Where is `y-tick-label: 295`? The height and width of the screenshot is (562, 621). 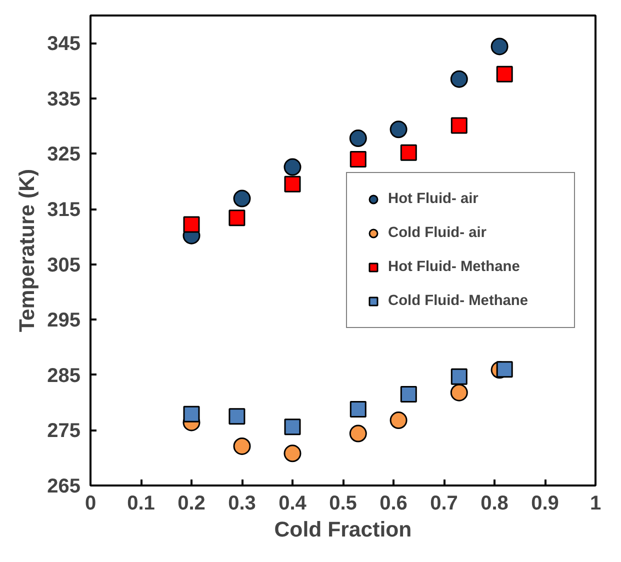 y-tick-label: 295 is located at coordinates (64, 321).